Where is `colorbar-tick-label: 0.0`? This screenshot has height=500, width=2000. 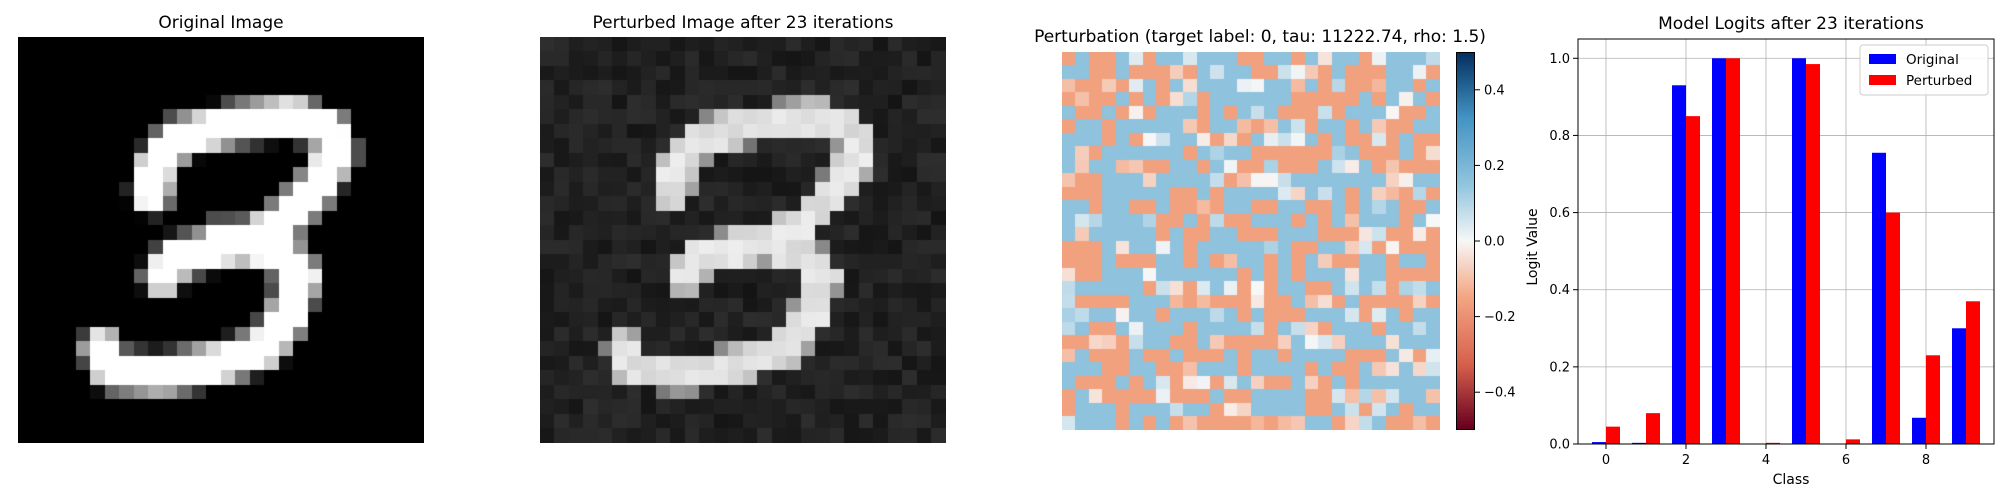 colorbar-tick-label: 0.0 is located at coordinates (1494, 242).